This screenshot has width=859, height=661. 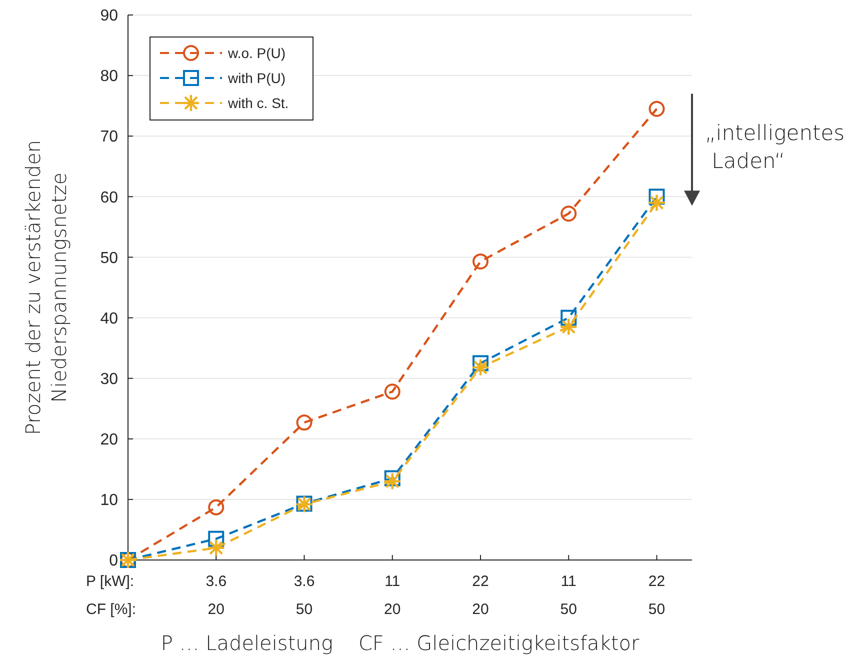 What do you see at coordinates (109, 16) in the screenshot?
I see `y-tick-label: 90` at bounding box center [109, 16].